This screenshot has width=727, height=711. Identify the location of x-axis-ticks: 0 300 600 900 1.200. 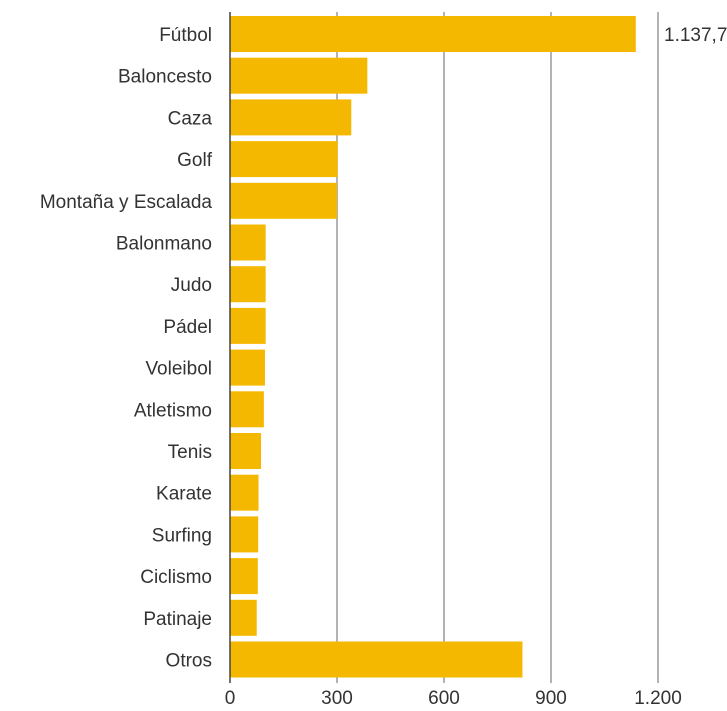
(453, 698).